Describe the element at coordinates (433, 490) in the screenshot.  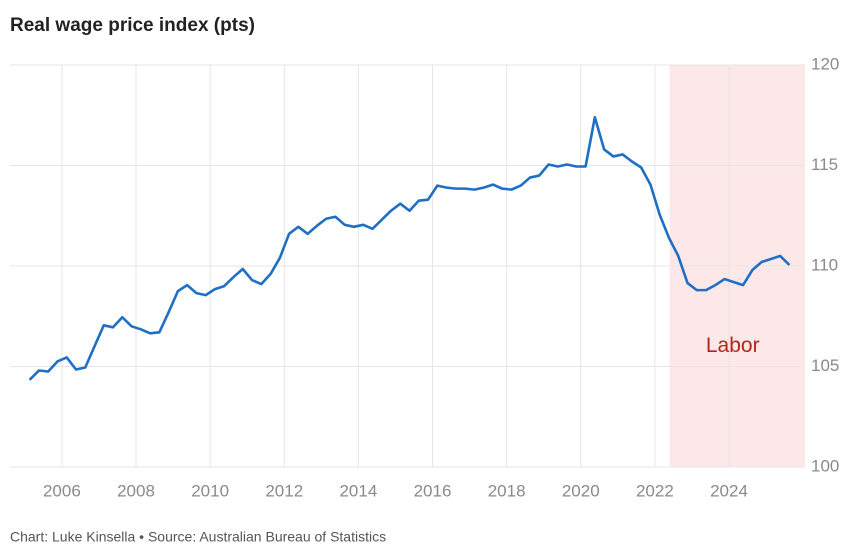
I see `x-tick-label: 2016` at that location.